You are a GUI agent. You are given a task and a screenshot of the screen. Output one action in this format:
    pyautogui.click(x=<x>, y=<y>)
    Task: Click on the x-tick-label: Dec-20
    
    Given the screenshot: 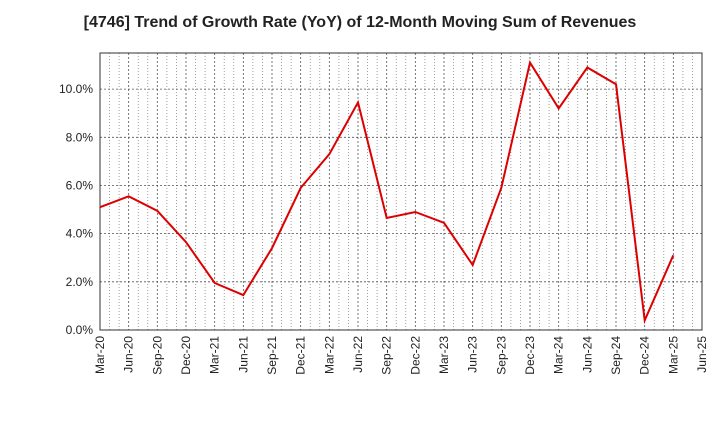 What is the action you would take?
    pyautogui.click(x=186, y=355)
    